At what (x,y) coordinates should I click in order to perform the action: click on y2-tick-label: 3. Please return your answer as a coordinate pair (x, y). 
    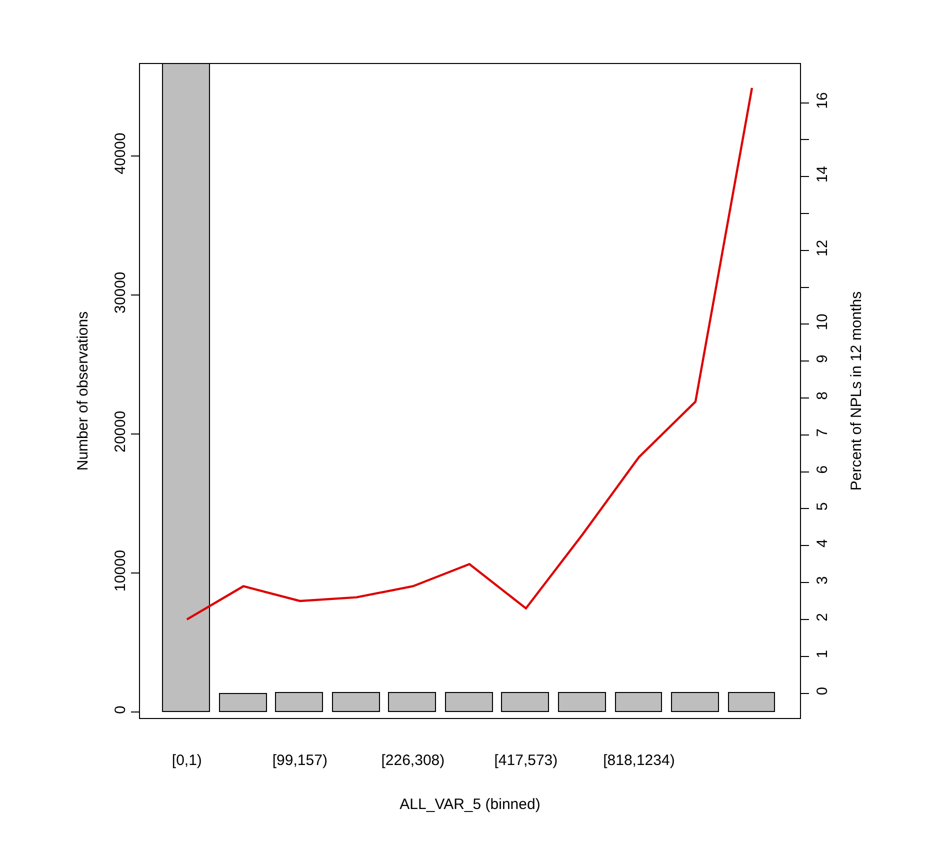
    Looking at the image, I should click on (822, 580).